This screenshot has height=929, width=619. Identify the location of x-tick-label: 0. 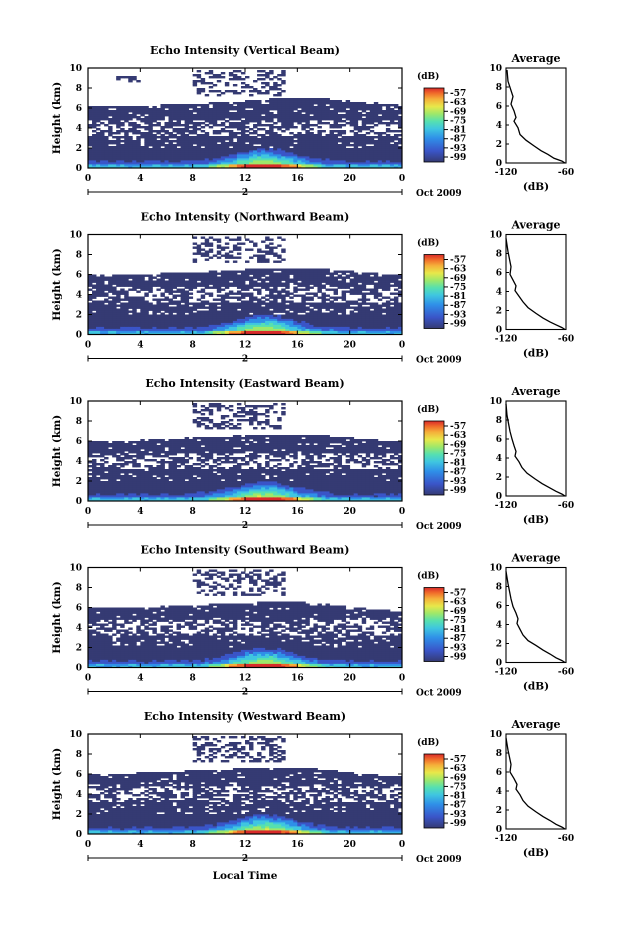
(88, 346).